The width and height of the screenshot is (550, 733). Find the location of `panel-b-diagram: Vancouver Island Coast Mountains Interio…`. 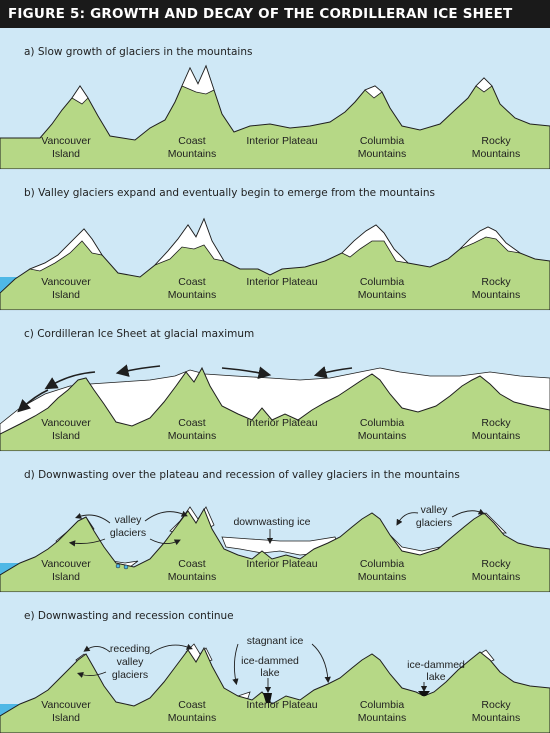

panel-b-diagram: Vancouver Island Coast Mountains Interio… is located at coordinates (275, 263).